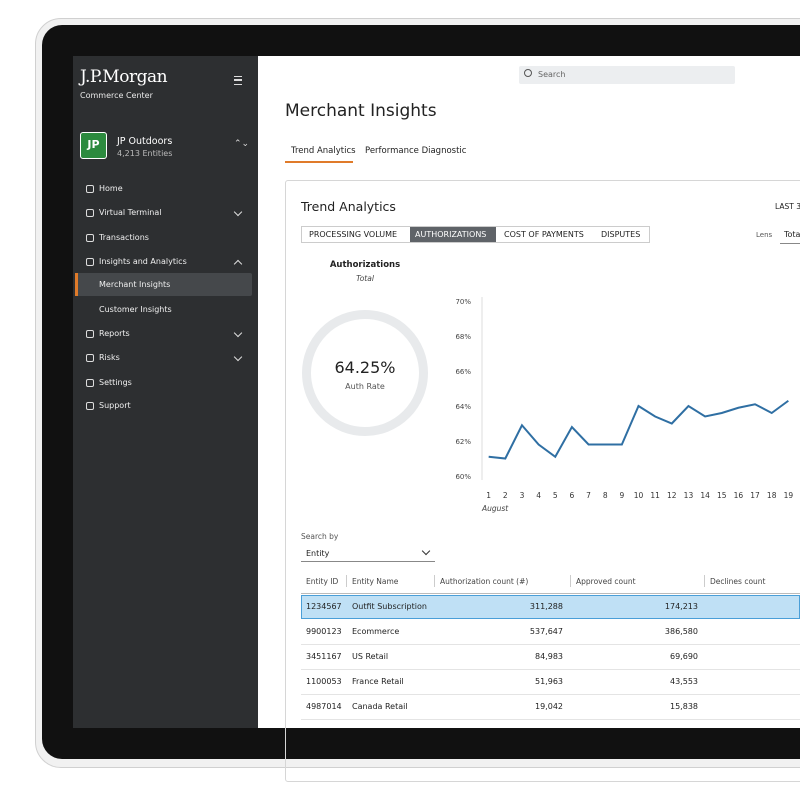 This screenshot has width=800, height=800. I want to click on nav-item: Virtual Terminal, so click(130, 212).